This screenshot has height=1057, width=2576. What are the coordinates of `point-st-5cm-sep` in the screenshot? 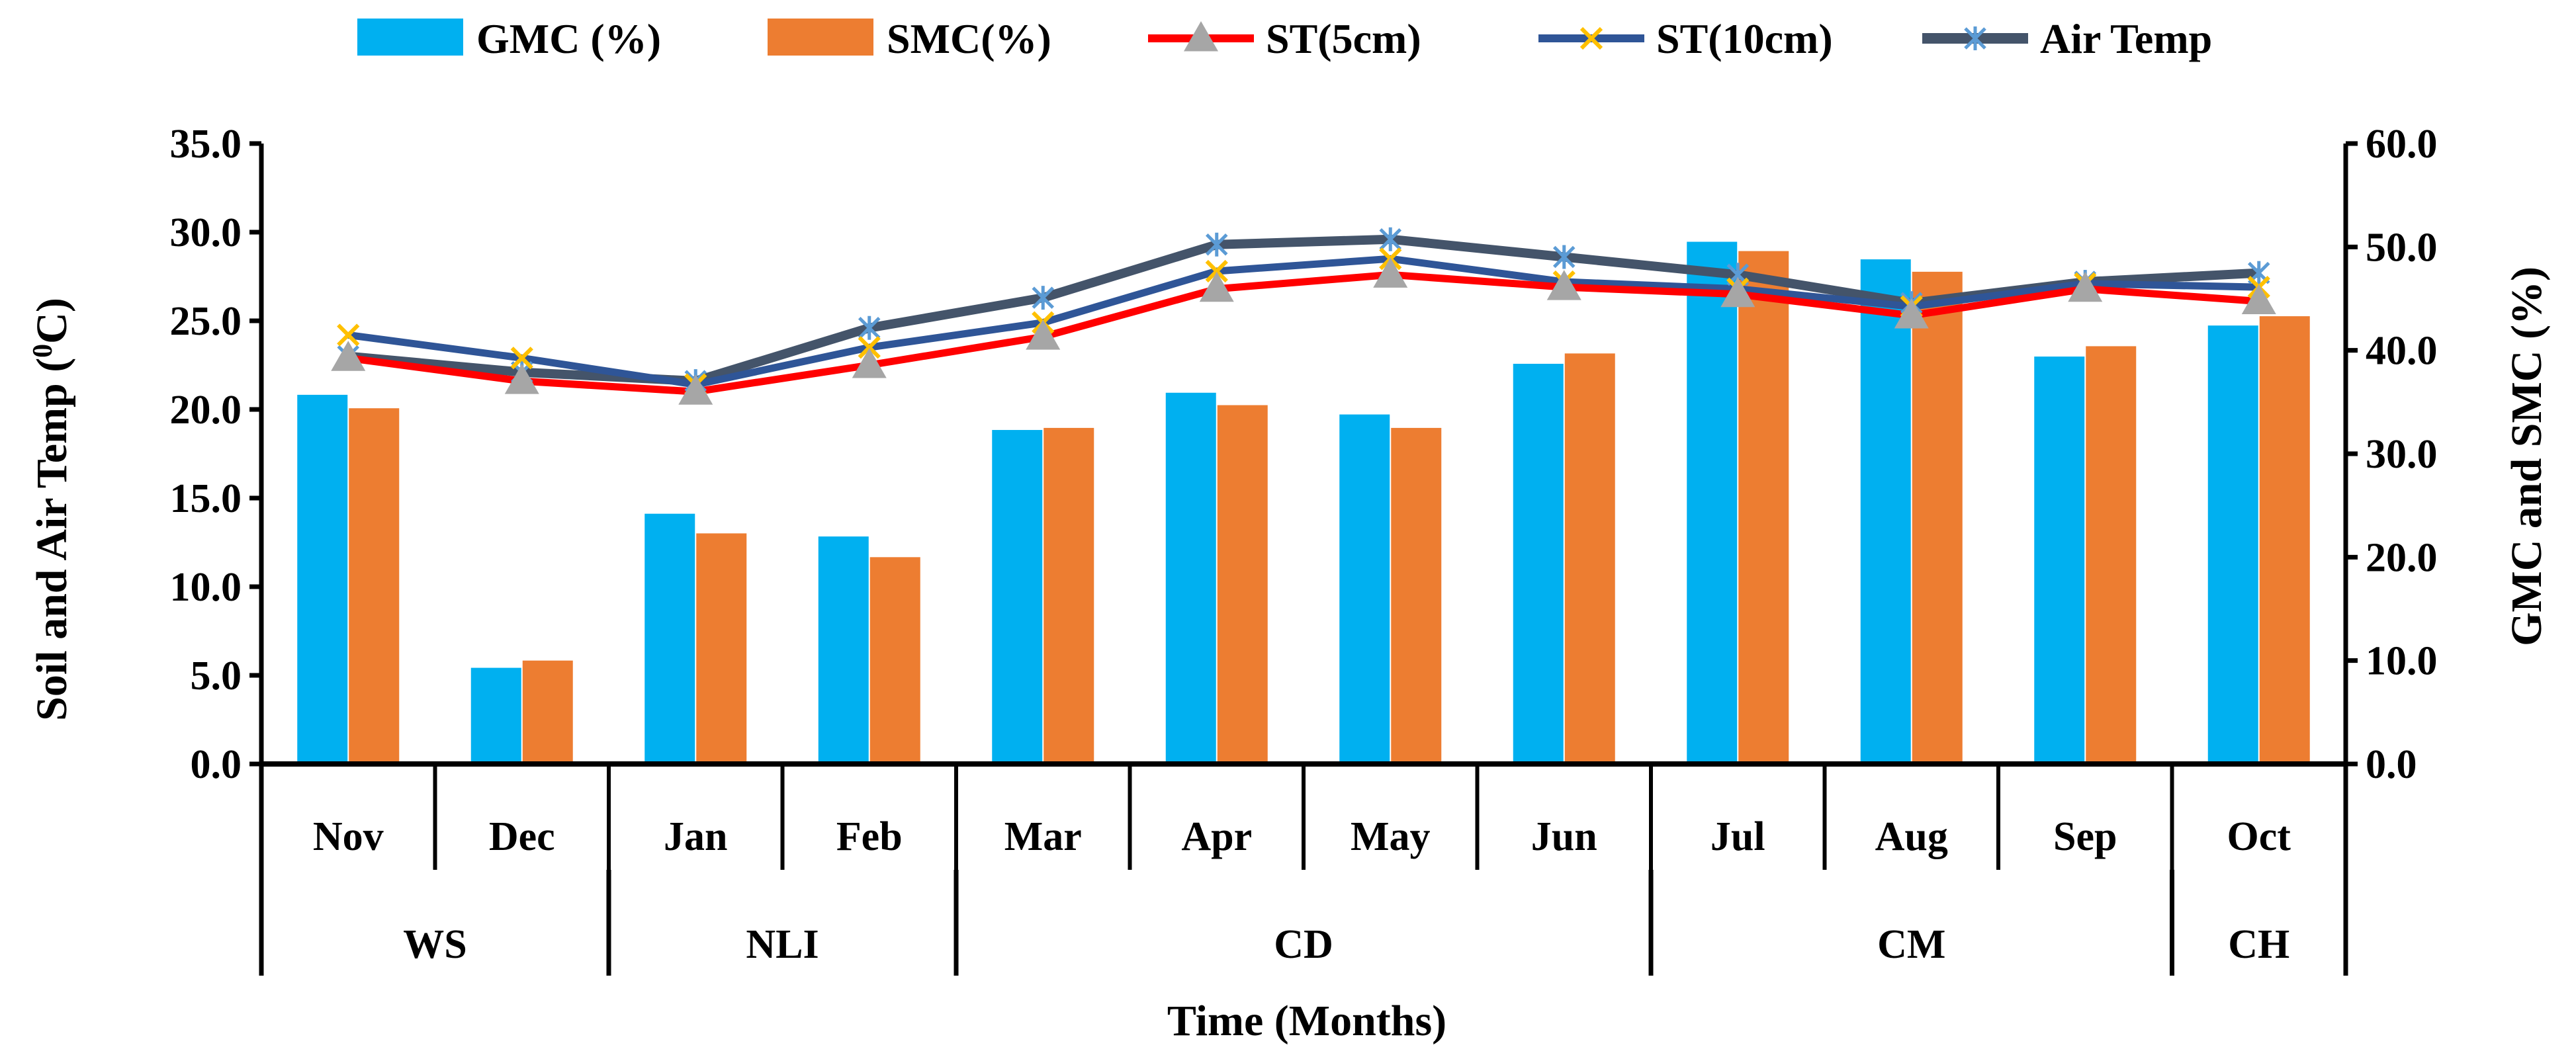 It's located at (2085, 287).